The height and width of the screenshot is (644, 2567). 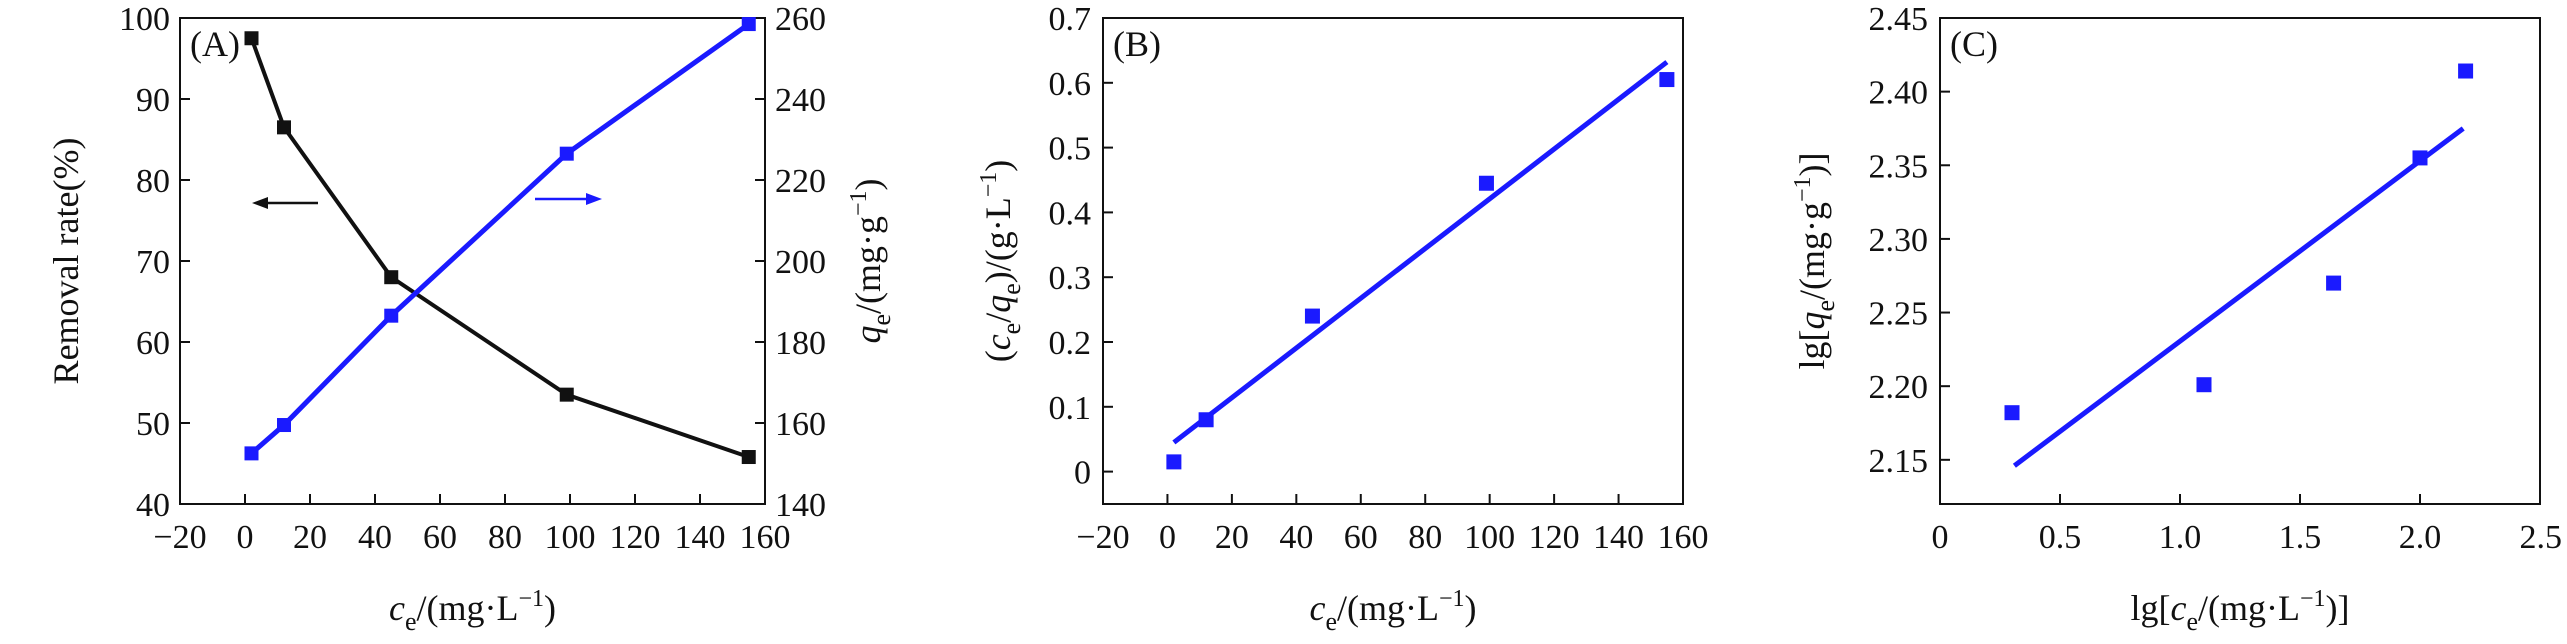 I want to click on y-tick-label: 2.15, so click(x=1899, y=461).